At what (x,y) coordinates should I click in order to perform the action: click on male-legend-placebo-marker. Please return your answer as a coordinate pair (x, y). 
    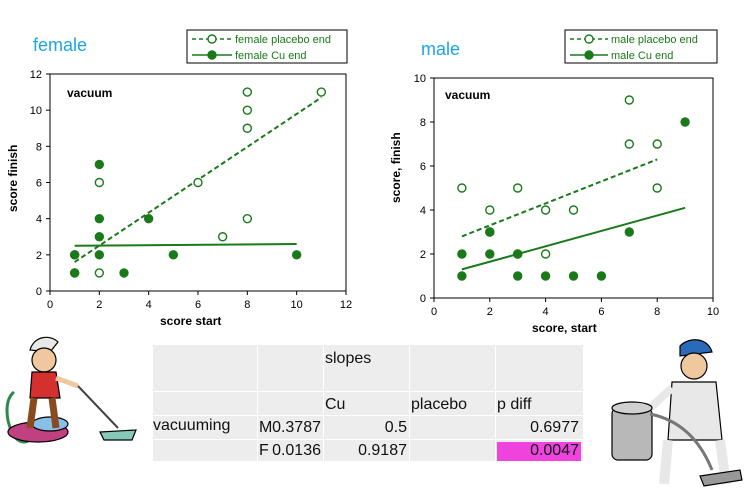
    Looking at the image, I should click on (589, 39).